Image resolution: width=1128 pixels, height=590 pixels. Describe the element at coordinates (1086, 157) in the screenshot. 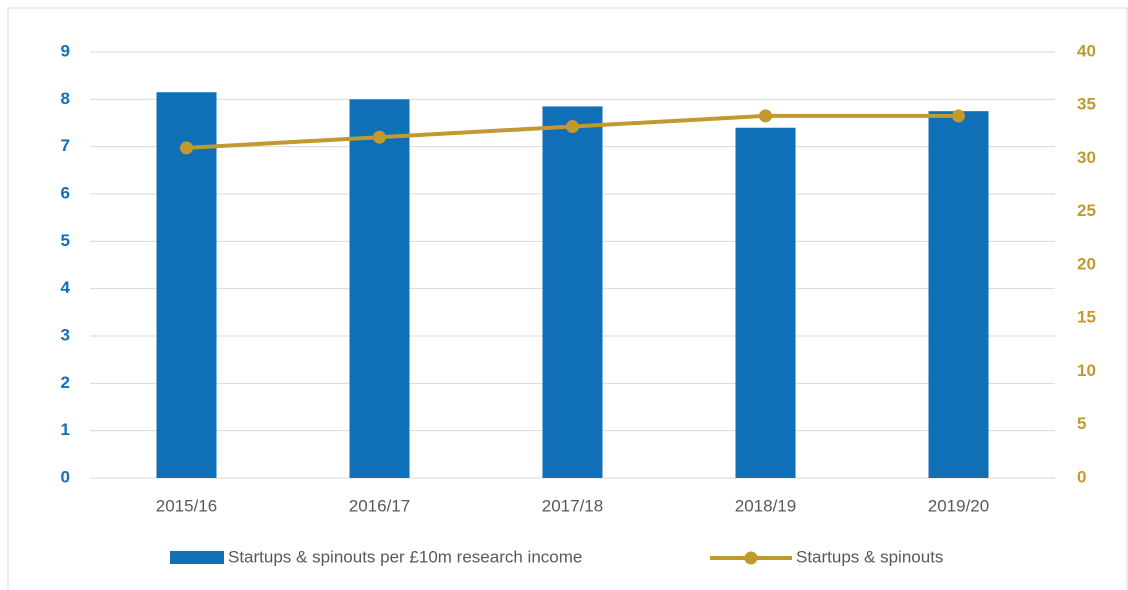

I see `y2-tick-label: 30` at that location.